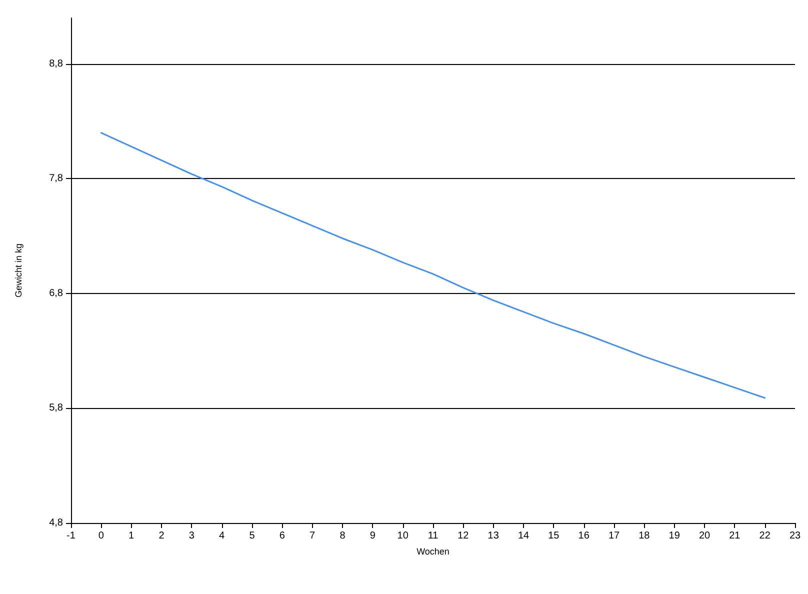 The width and height of the screenshot is (808, 594). What do you see at coordinates (56, 523) in the screenshot?
I see `y-tick-label: 4,8` at bounding box center [56, 523].